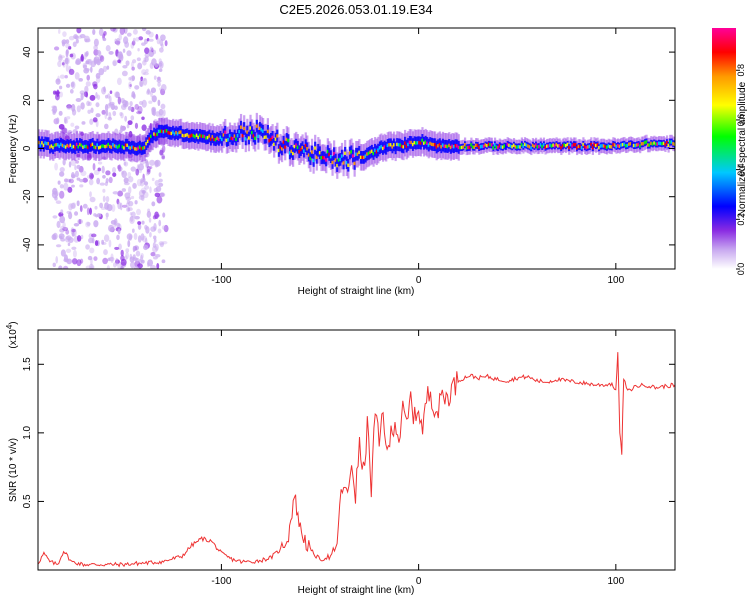 The height and width of the screenshot is (600, 750). I want to click on spectrogram-y-axis-label: Frequency (Hz), so click(13, 149).